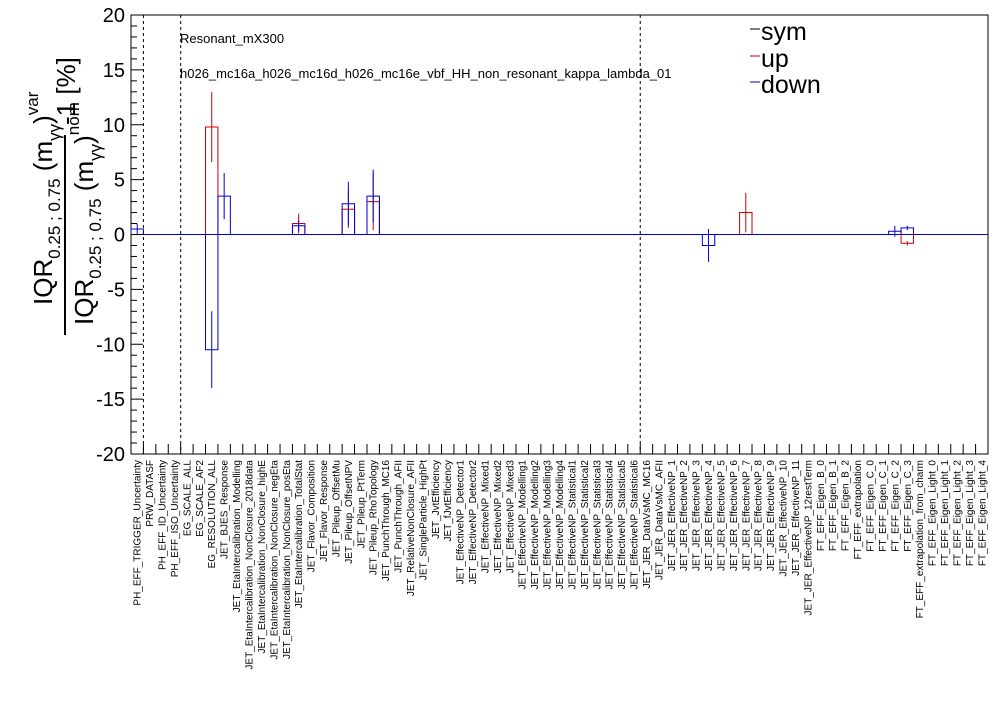  What do you see at coordinates (448, 501) in the screenshot?
I see `x-tick-label: JET_fJvtEfficiency` at bounding box center [448, 501].